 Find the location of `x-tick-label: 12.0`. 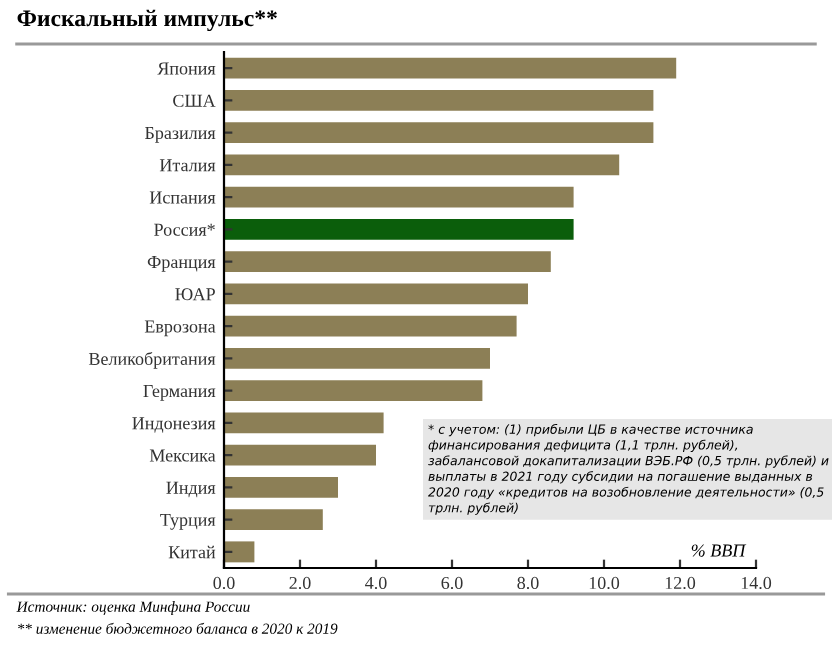

x-tick-label: 12.0 is located at coordinates (680, 583).